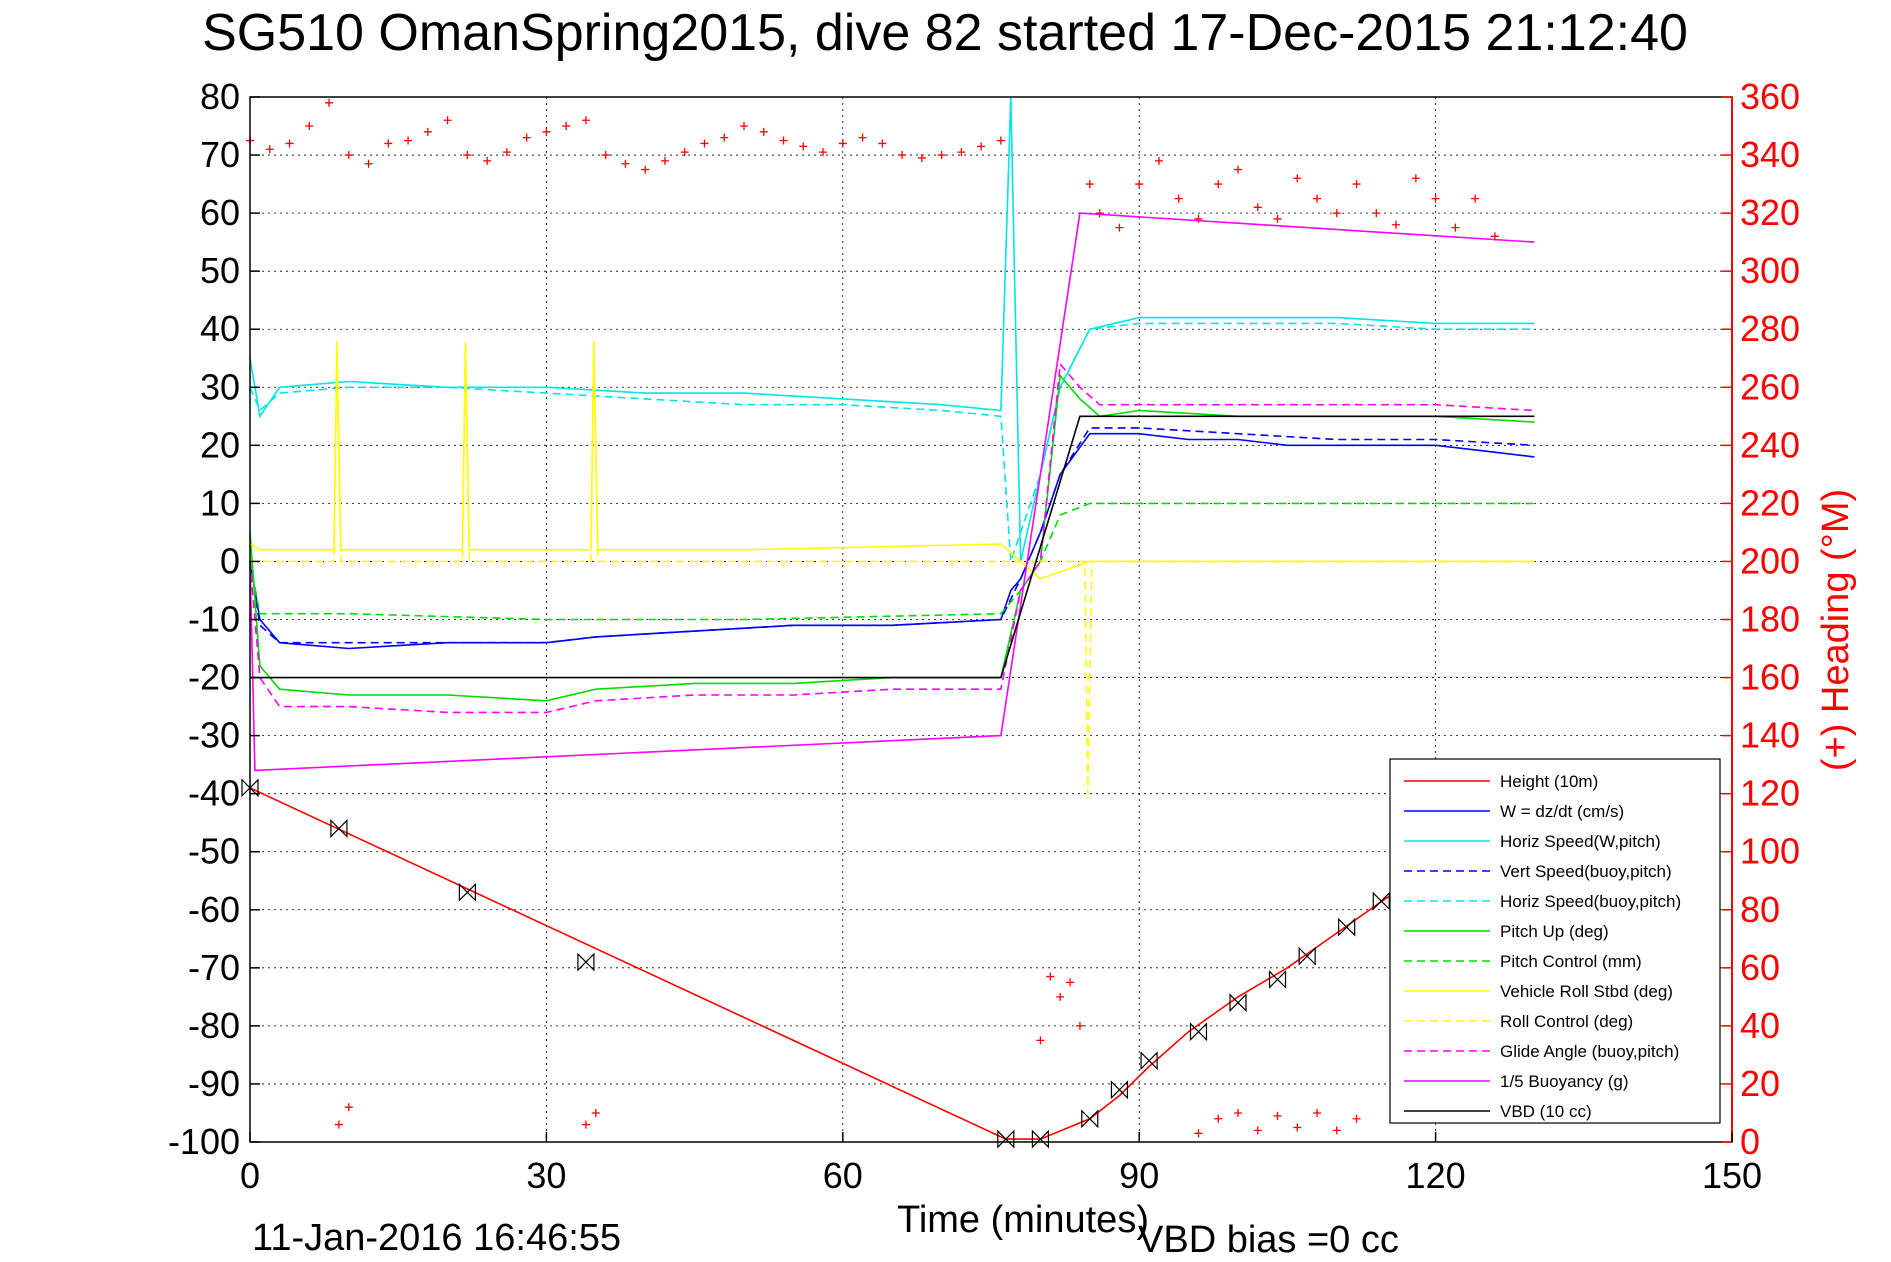 This screenshot has width=1891, height=1262. What do you see at coordinates (1836, 630) in the screenshot?
I see `right-y-axis-label: (+) Heading (°M)` at bounding box center [1836, 630].